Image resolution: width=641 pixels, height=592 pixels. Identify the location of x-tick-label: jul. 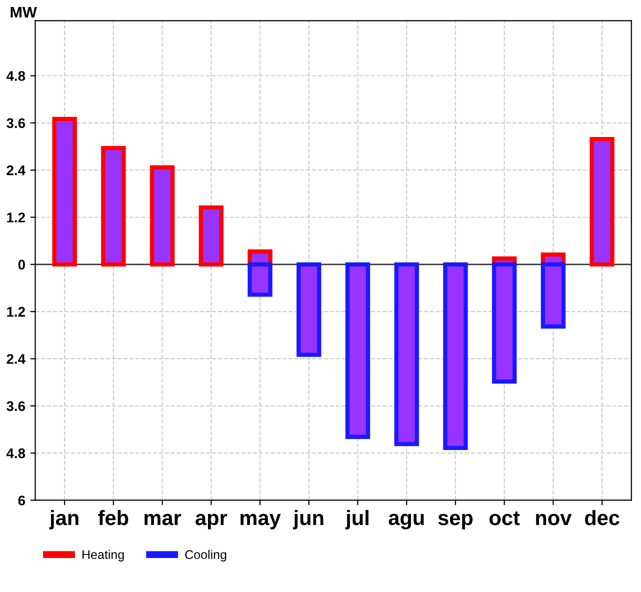
(356, 520).